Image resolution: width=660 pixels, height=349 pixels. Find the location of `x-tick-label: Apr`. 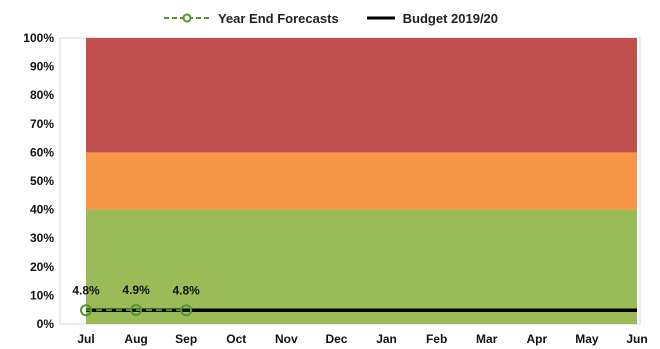

x-tick-label: Apr is located at coordinates (536, 339).